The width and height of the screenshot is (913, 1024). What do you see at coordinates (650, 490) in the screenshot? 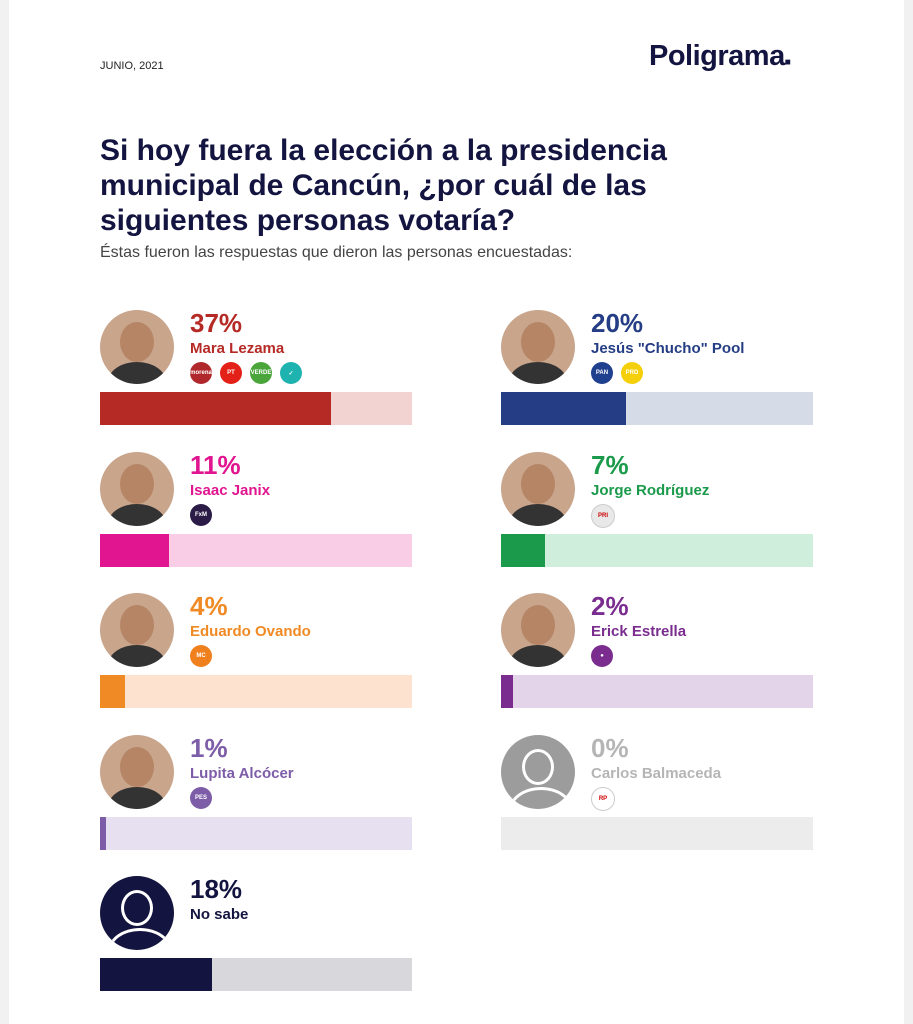
I see `candidate-name: Jorge Rodríguez` at bounding box center [650, 490].